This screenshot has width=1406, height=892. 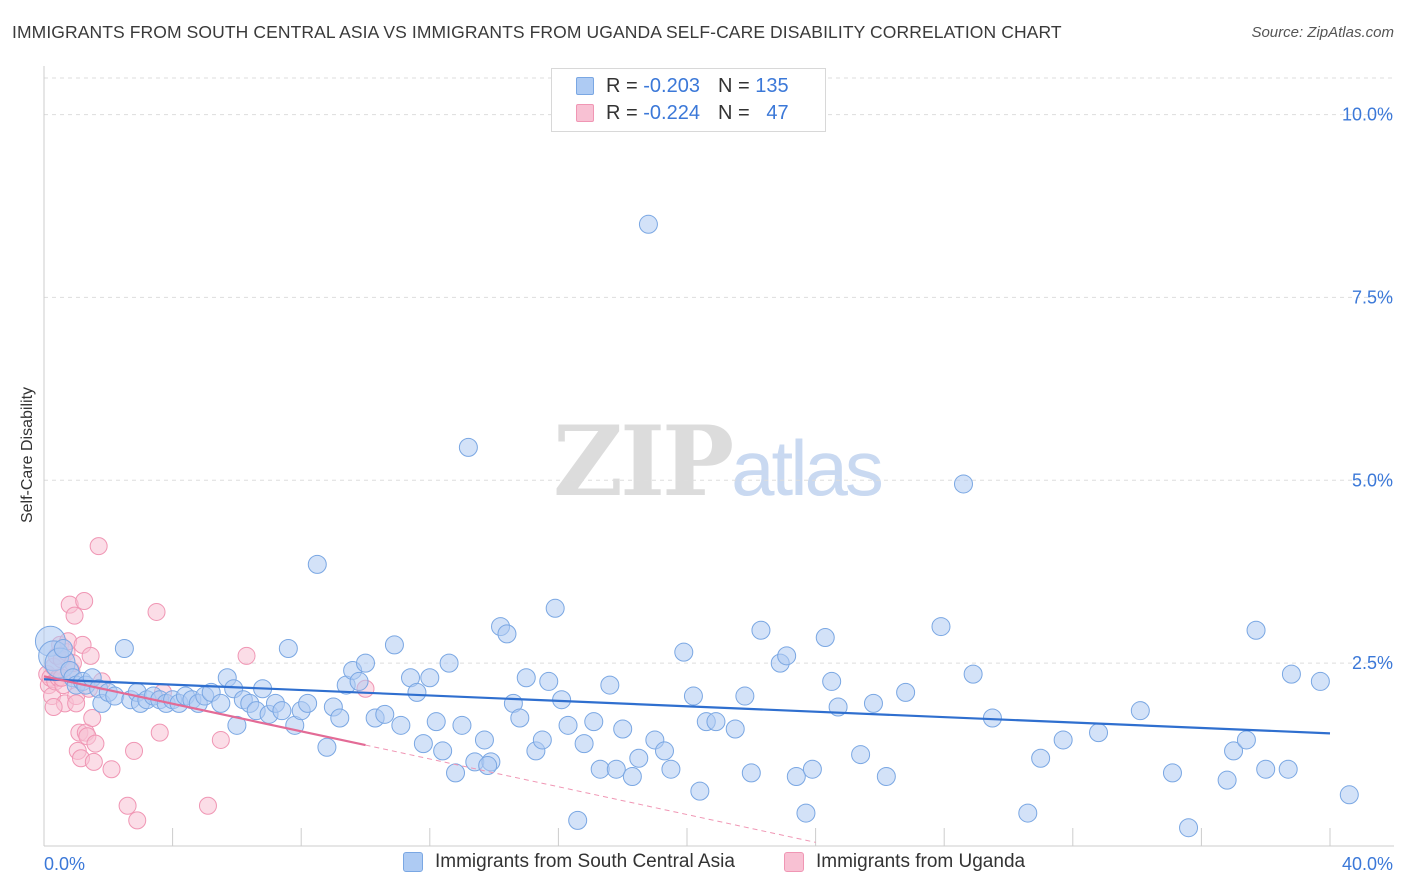 What do you see at coordinates (622, 112) in the screenshot?
I see `legend-r-label: R =` at bounding box center [622, 112].